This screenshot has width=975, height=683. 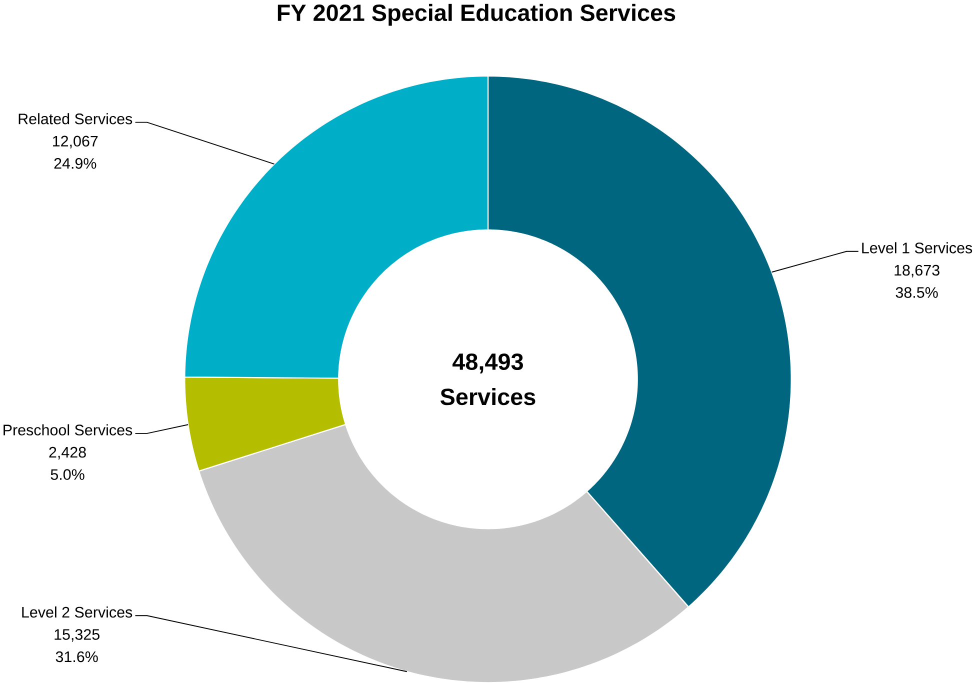 I want to click on data-label: 12,067, so click(x=75, y=142).